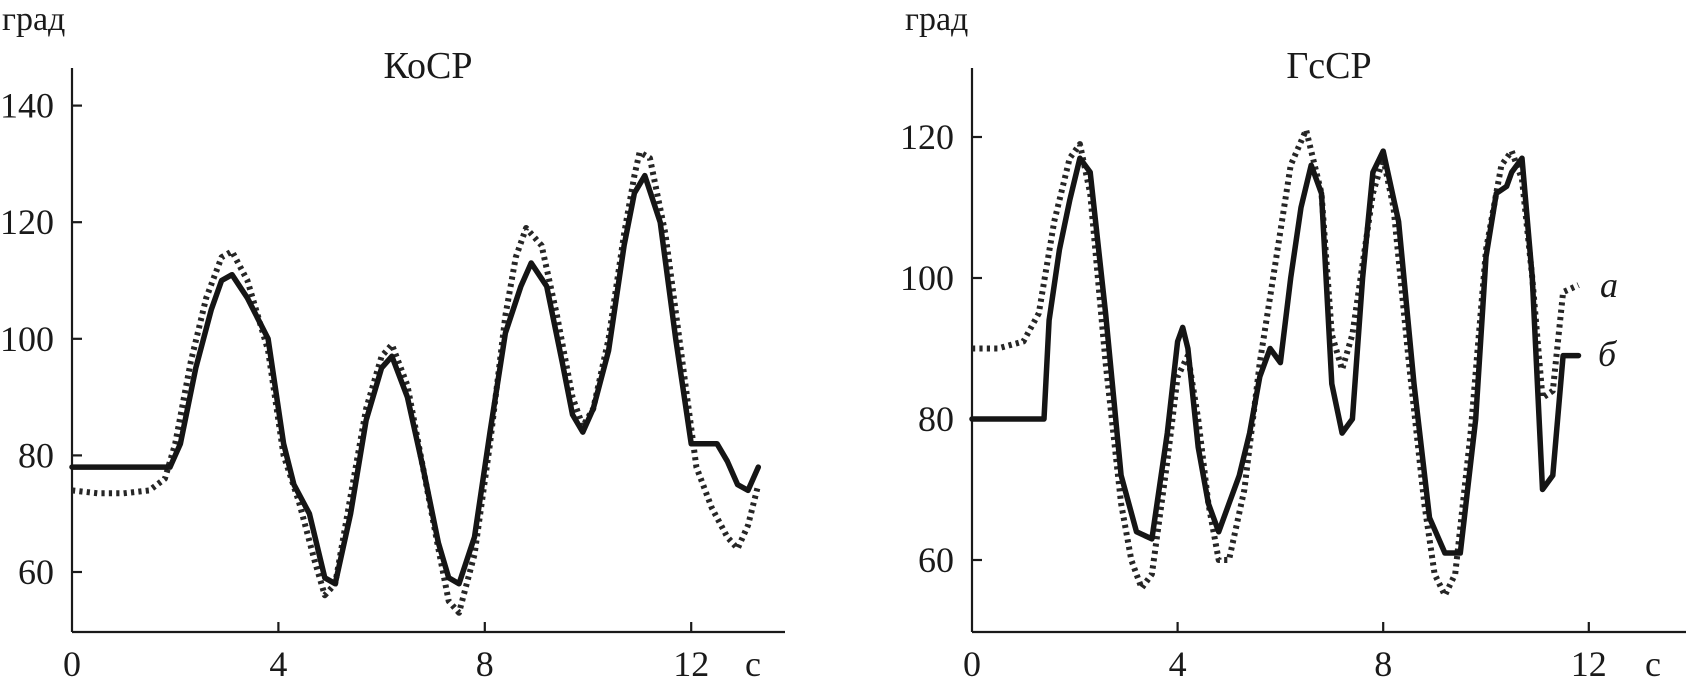  Describe the element at coordinates (1589, 664) in the screenshot. I see `x-tick-label-gscr-12: 12` at that location.